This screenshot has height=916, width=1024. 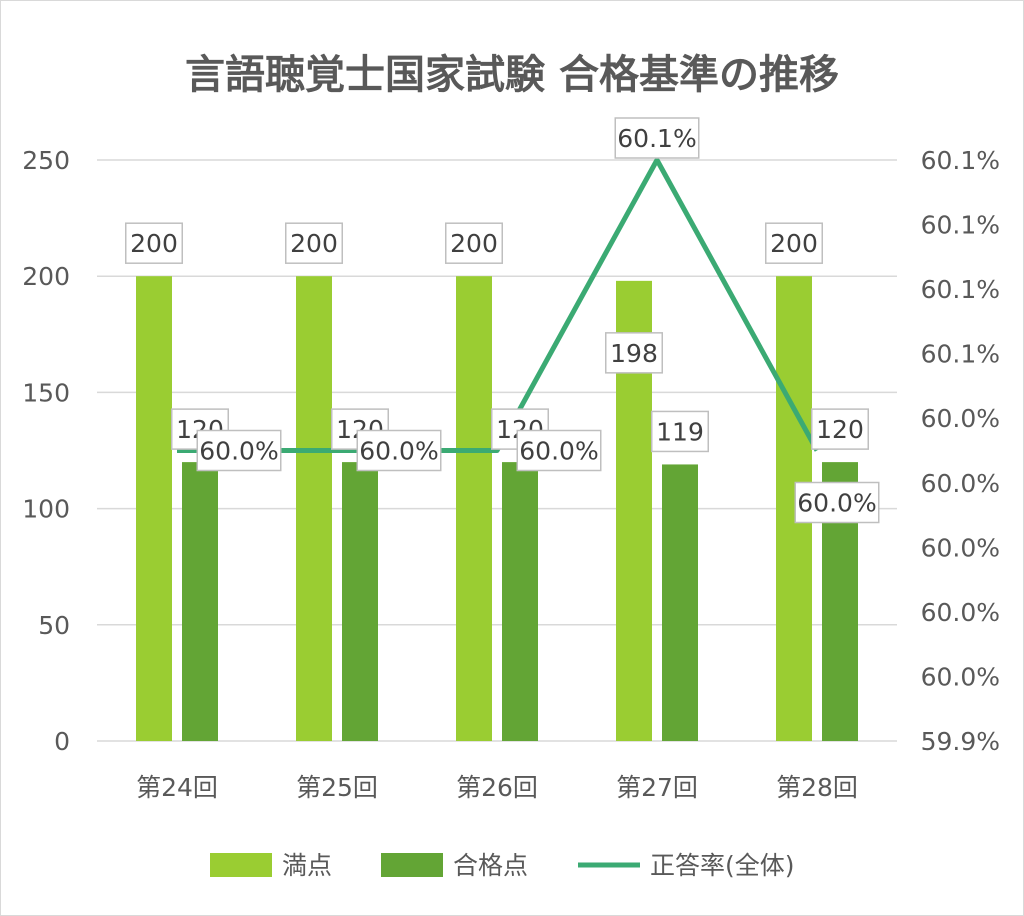 I want to click on y-left-tick-label: 150, so click(x=46, y=392).